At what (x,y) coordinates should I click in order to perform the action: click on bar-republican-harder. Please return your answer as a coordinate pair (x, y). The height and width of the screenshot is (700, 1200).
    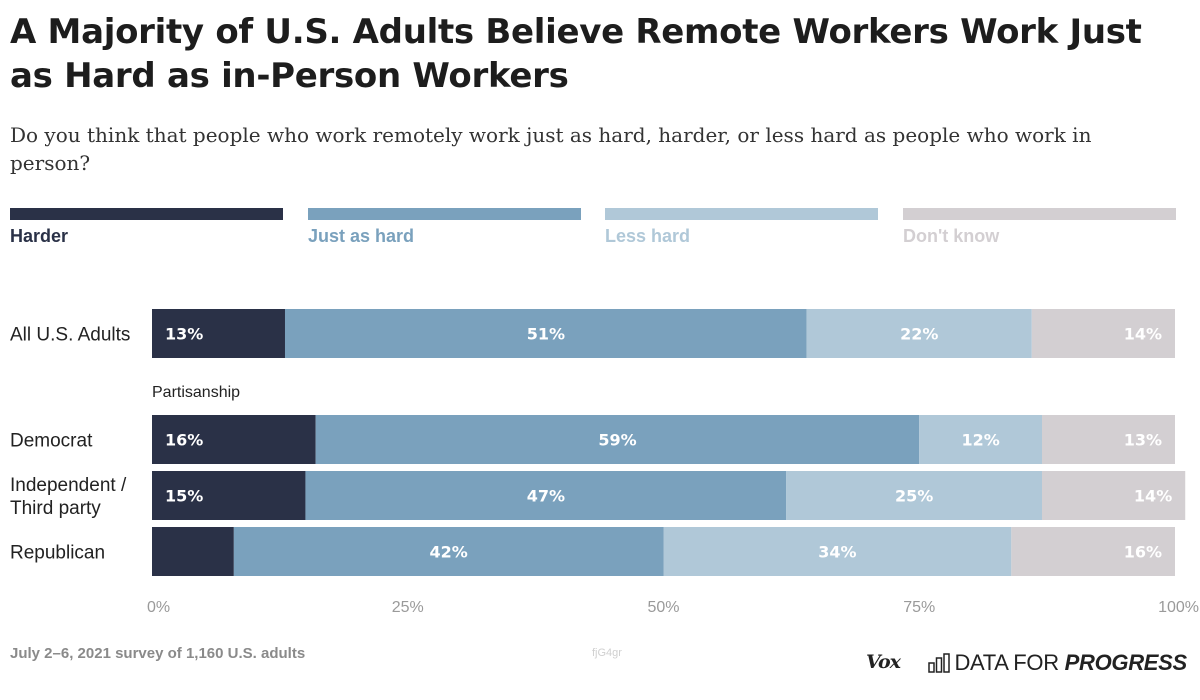
    Looking at the image, I should click on (193, 551).